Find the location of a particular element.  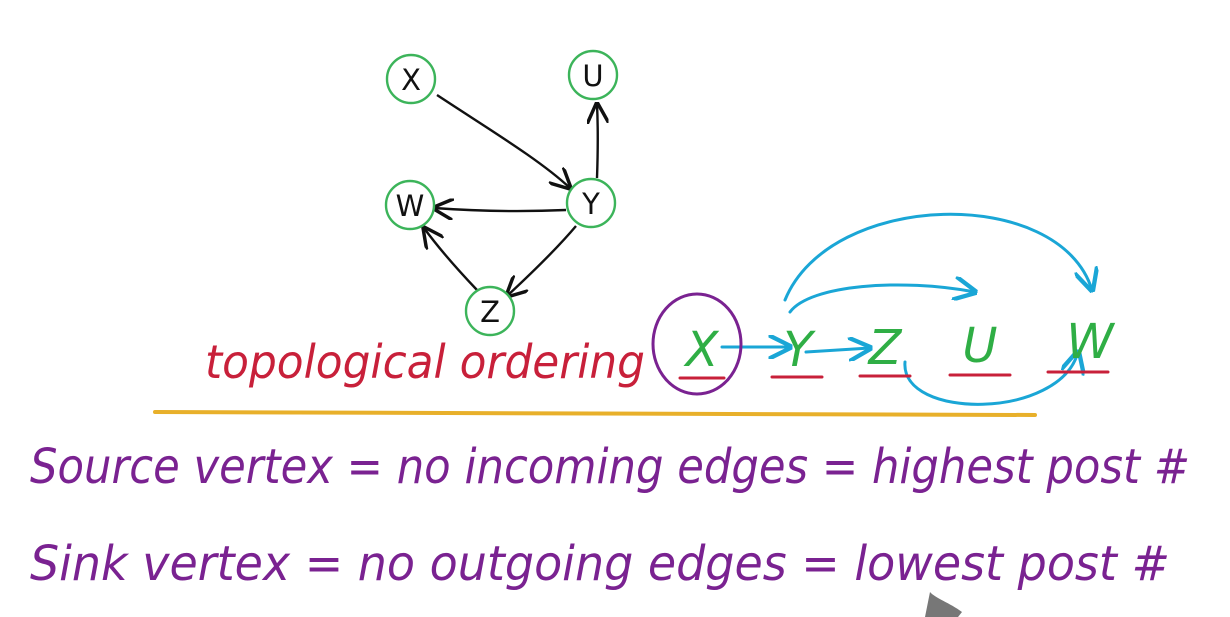

node-y-label: Y is located at coordinates (590, 204).